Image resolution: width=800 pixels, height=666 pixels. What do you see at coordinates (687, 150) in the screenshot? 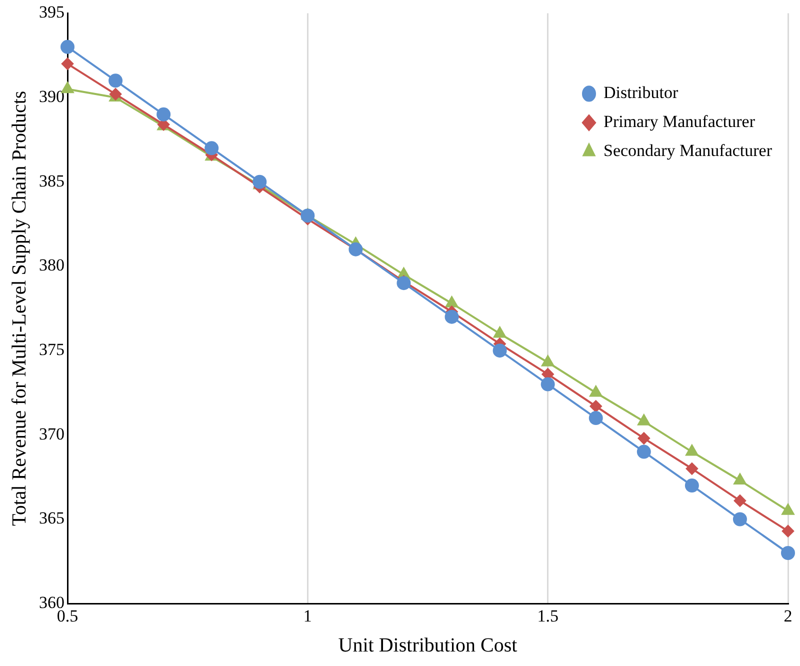
I see `legend-label: Secondary Manufacturer` at bounding box center [687, 150].